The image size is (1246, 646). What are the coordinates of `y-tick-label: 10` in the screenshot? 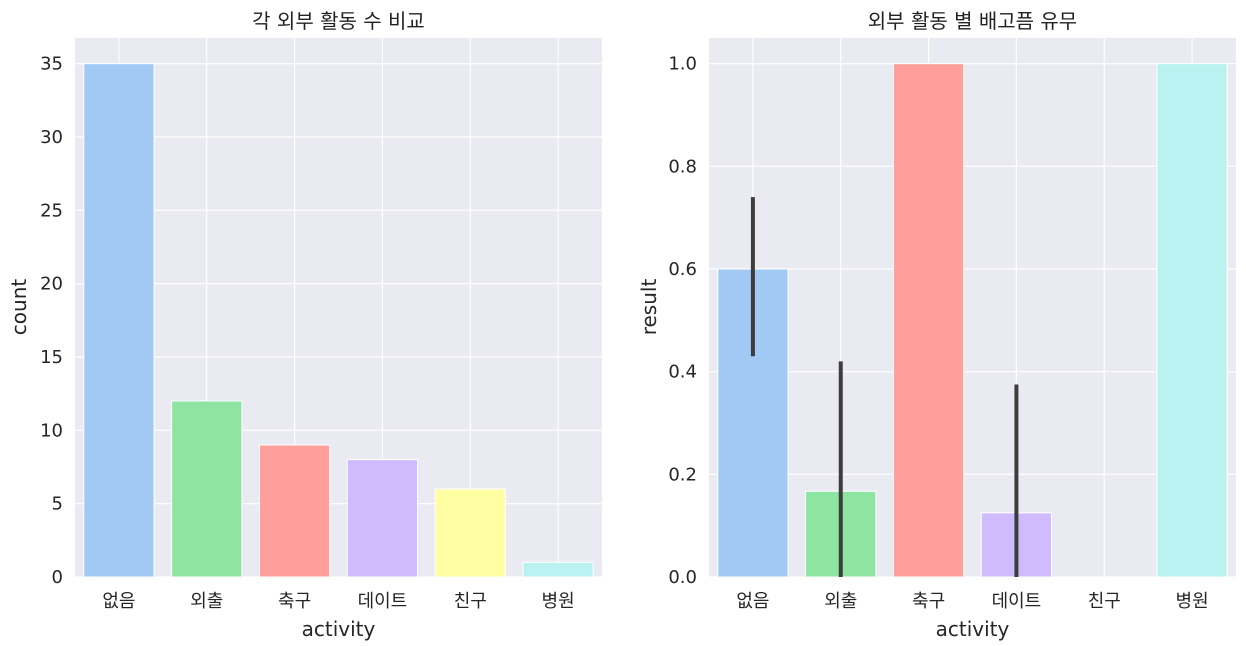 It's located at (51, 430).